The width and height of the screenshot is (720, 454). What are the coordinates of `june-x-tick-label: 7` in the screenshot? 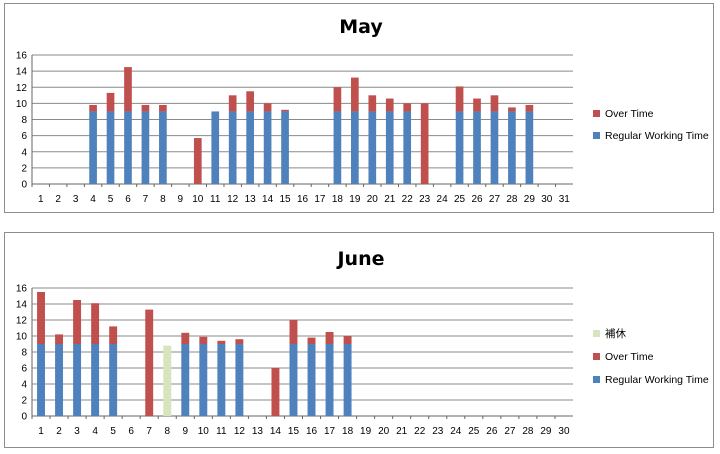 It's located at (149, 431).